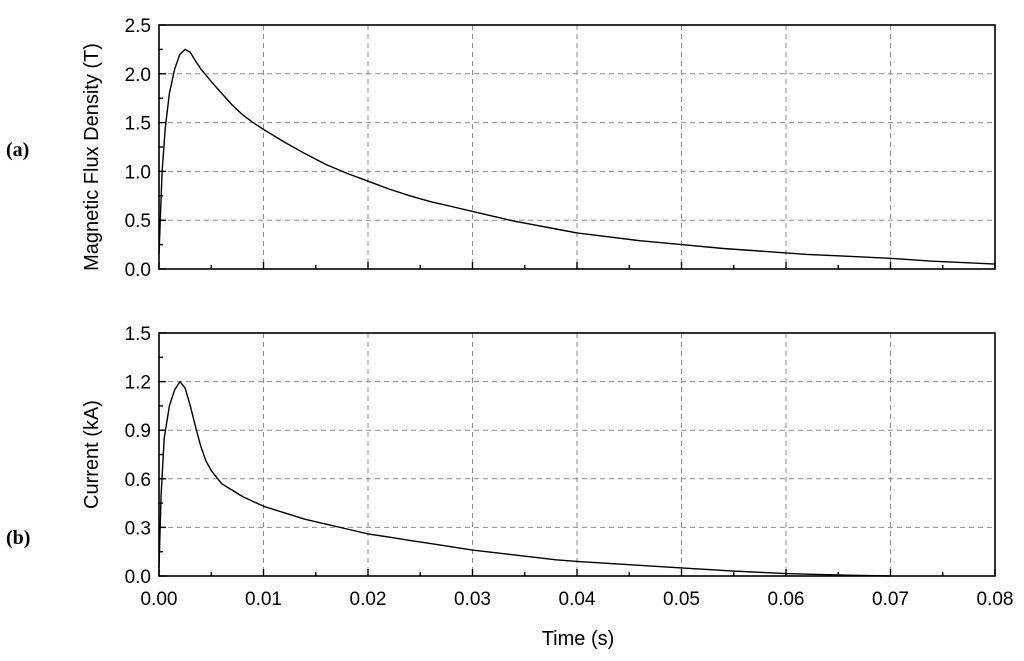 The height and width of the screenshot is (661, 1024). Describe the element at coordinates (92, 157) in the screenshot. I see `flux-density-y-axis-title: Magnetic Flux Density (T)` at that location.